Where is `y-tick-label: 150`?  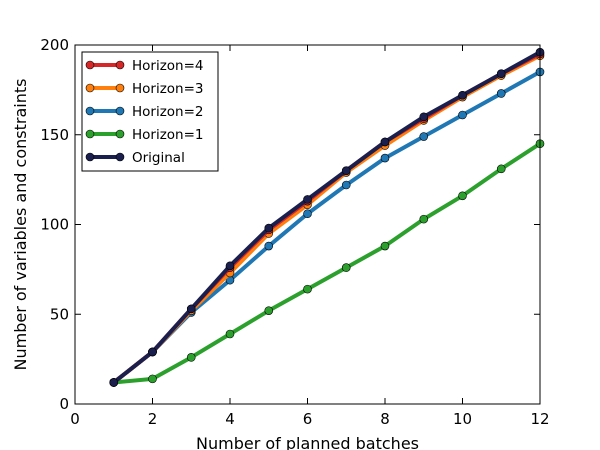 y-tick-label: 150 is located at coordinates (54, 135).